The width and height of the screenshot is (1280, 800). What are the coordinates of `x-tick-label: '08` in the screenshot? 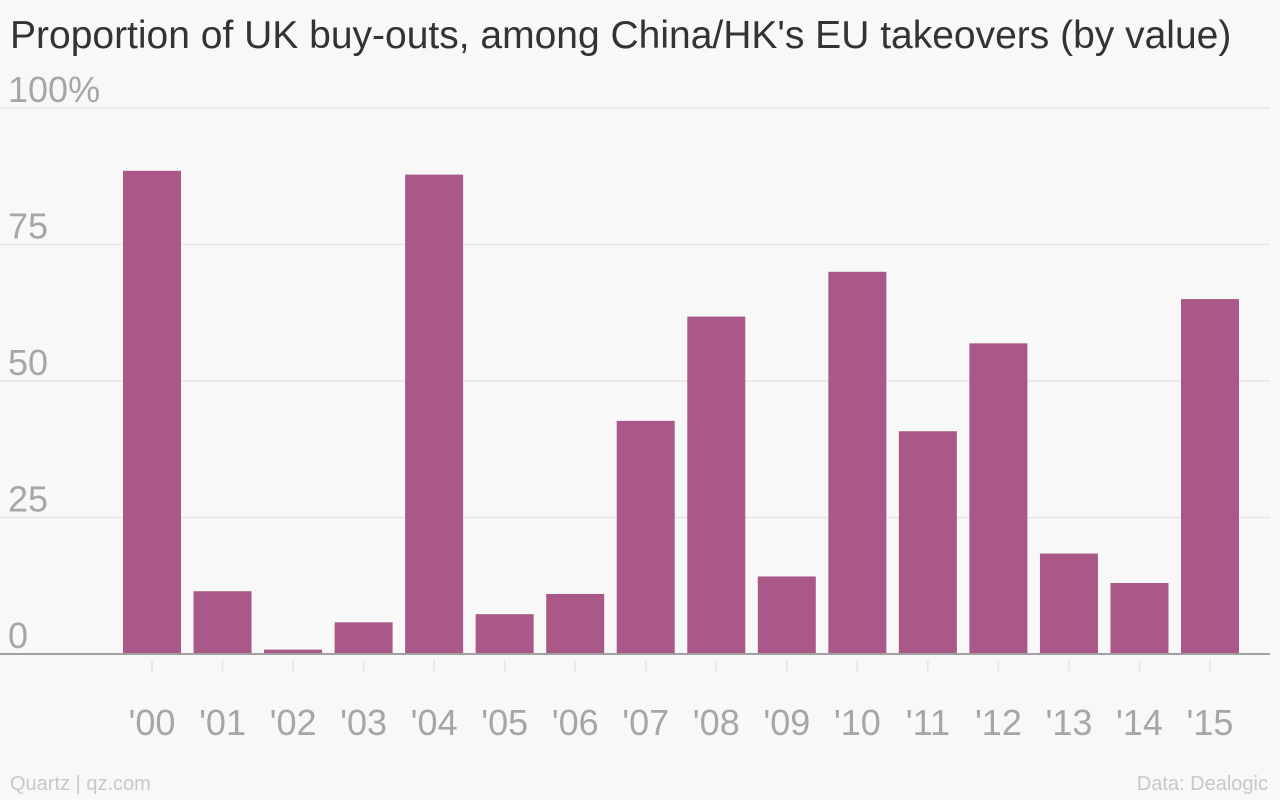 It's located at (716, 722).